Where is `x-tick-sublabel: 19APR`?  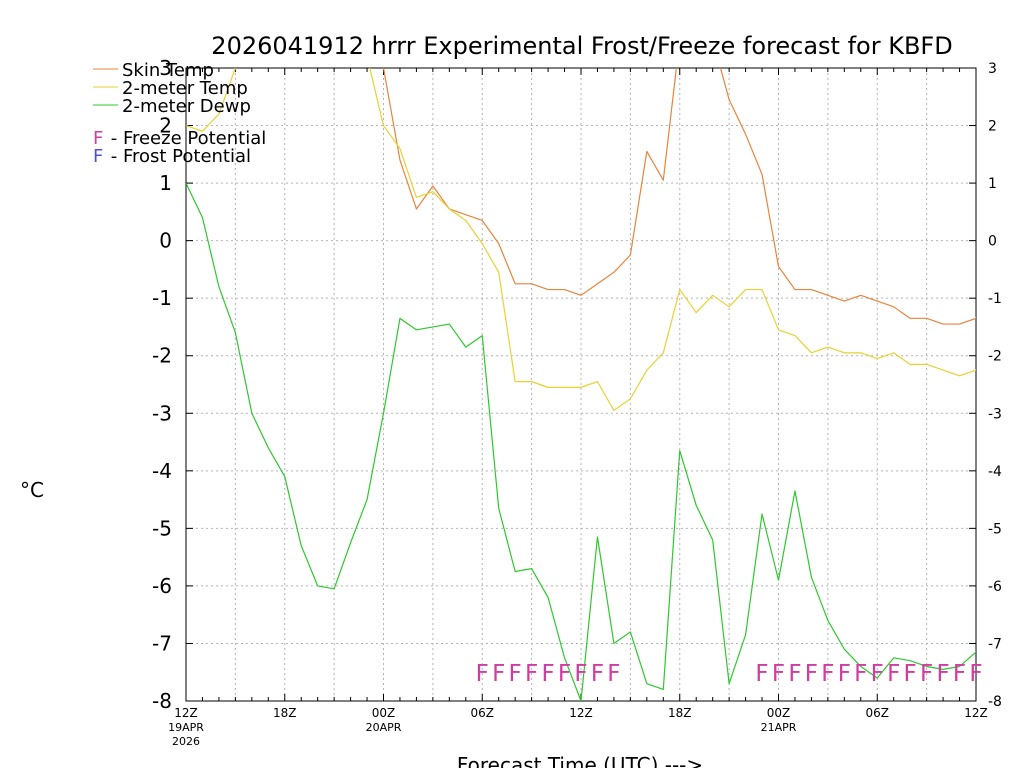 x-tick-sublabel: 19APR is located at coordinates (186, 727).